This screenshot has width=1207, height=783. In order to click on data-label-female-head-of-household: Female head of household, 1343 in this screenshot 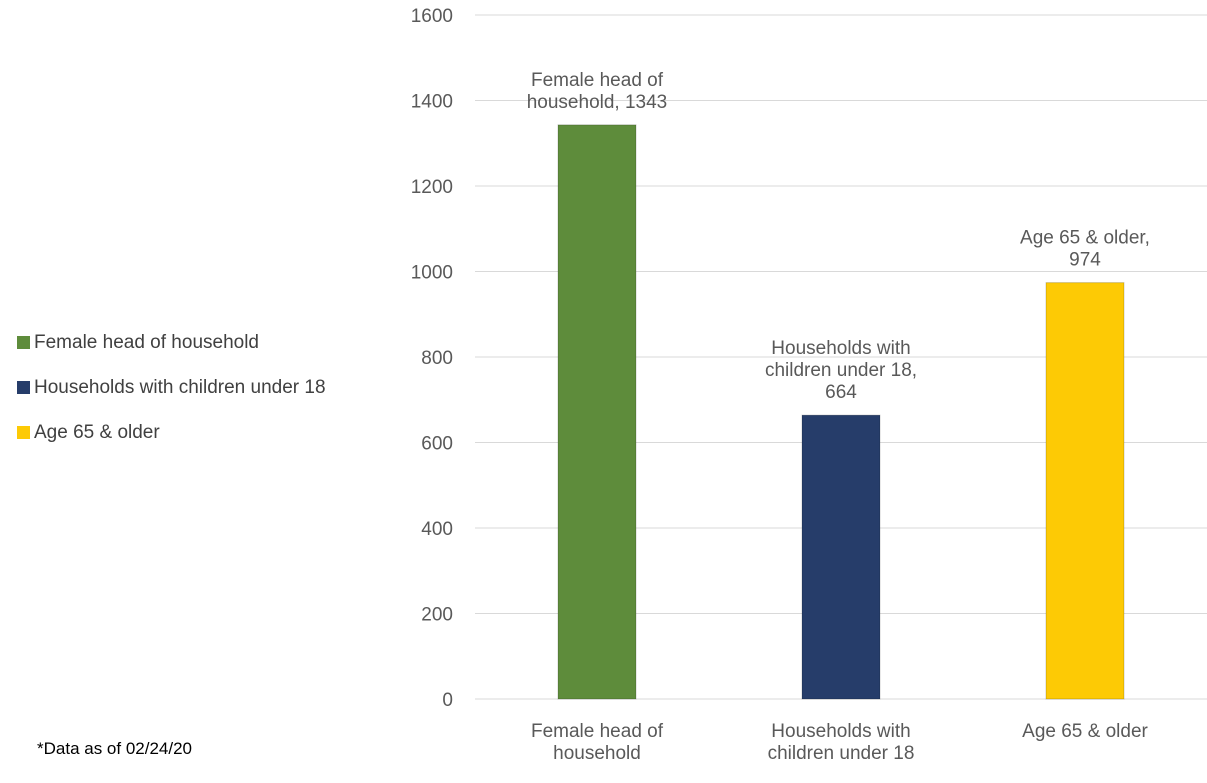, I will do `click(597, 91)`.